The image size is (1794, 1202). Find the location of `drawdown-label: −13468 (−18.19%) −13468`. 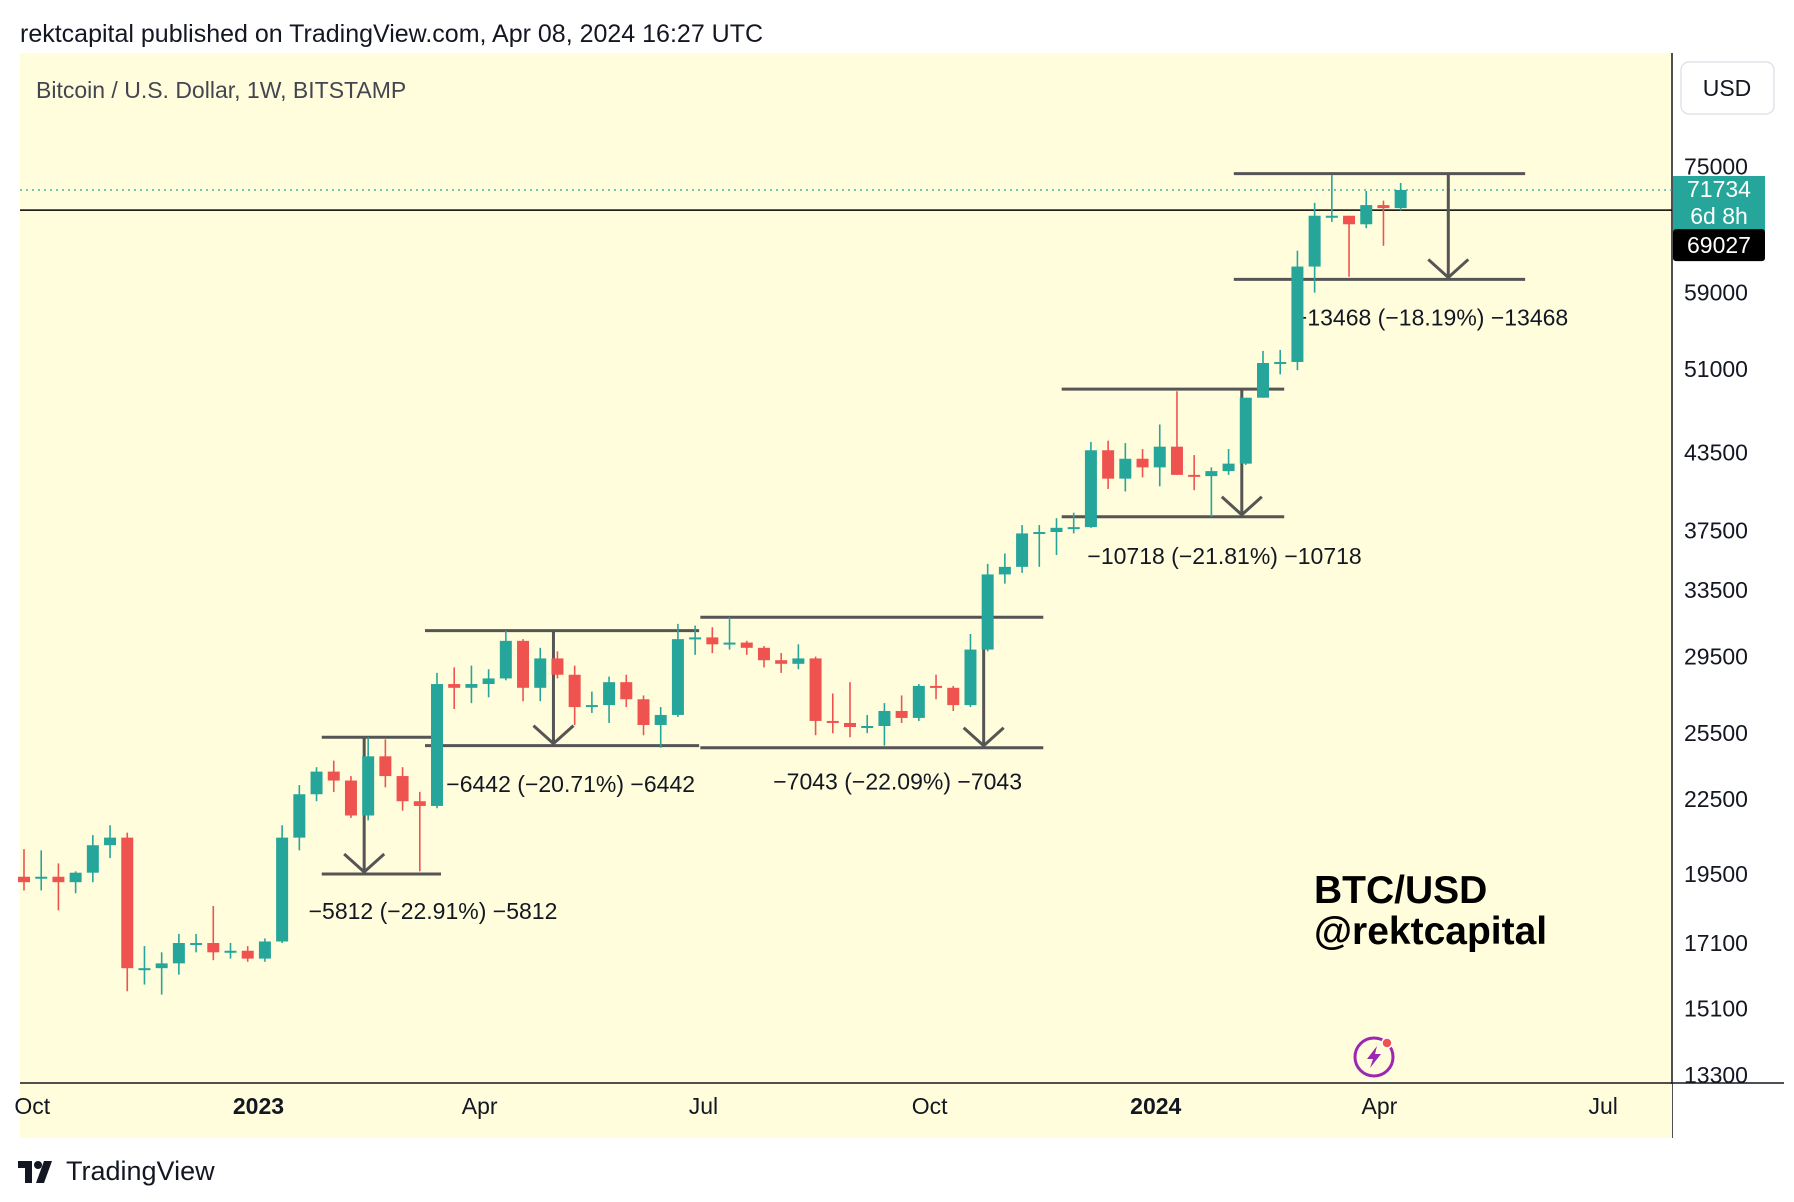

drawdown-label: −13468 (−18.19%) −13468 is located at coordinates (1431, 318).